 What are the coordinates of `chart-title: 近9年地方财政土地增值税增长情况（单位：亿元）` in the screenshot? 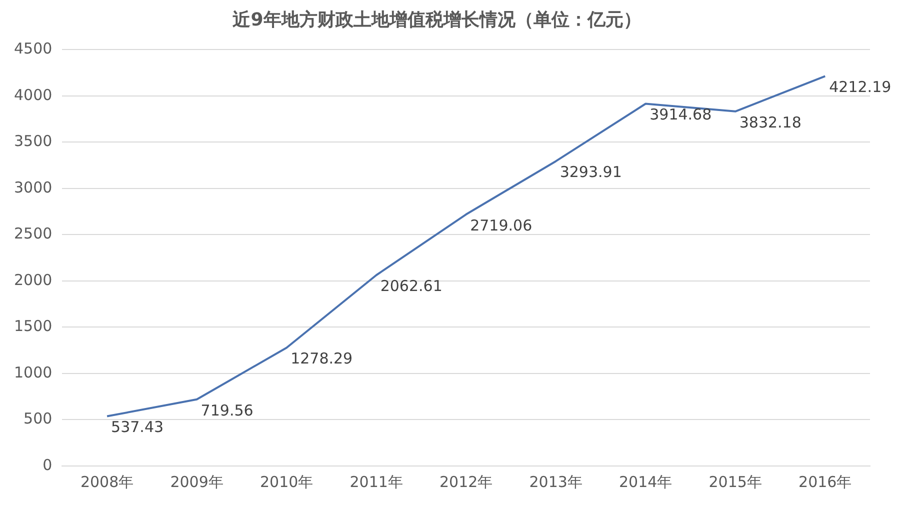 It's located at (437, 19).